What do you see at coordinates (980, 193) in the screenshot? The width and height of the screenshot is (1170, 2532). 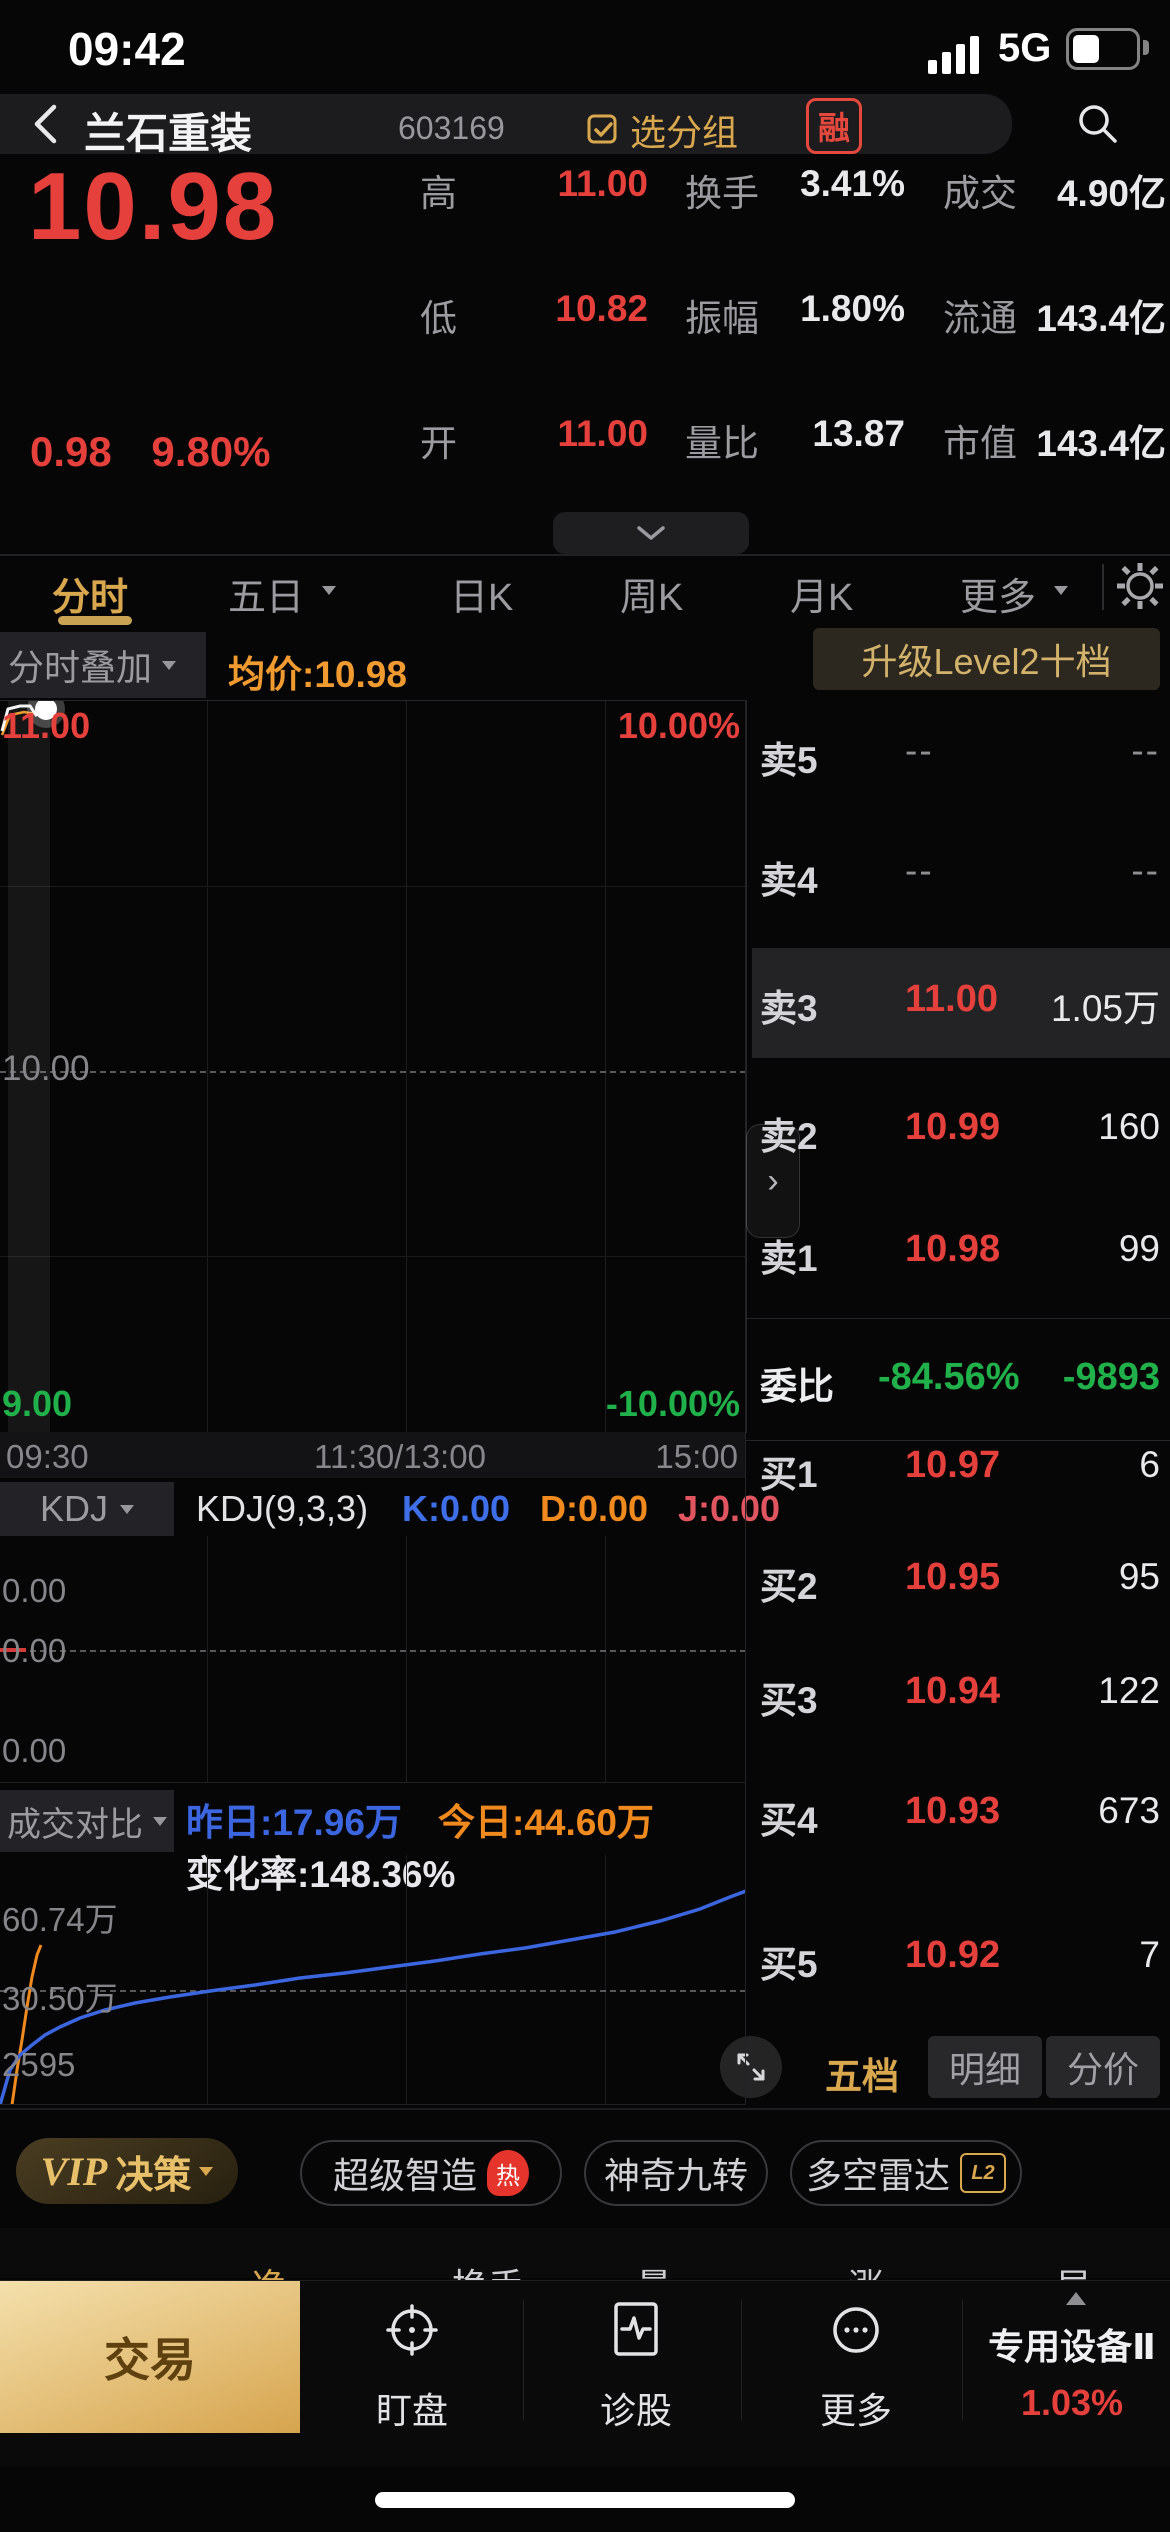 I see `stat-label: 成交` at bounding box center [980, 193].